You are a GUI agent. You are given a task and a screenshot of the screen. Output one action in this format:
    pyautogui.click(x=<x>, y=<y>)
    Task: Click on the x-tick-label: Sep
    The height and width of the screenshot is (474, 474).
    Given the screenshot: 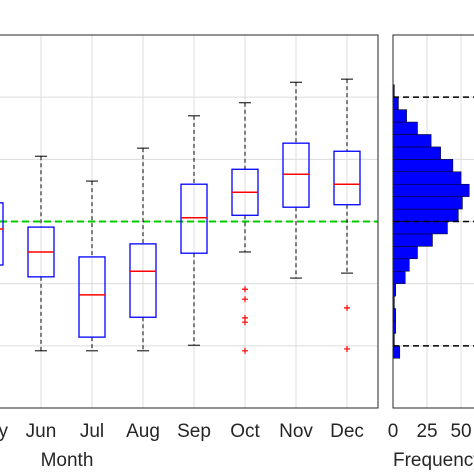 What is the action you would take?
    pyautogui.click(x=194, y=431)
    